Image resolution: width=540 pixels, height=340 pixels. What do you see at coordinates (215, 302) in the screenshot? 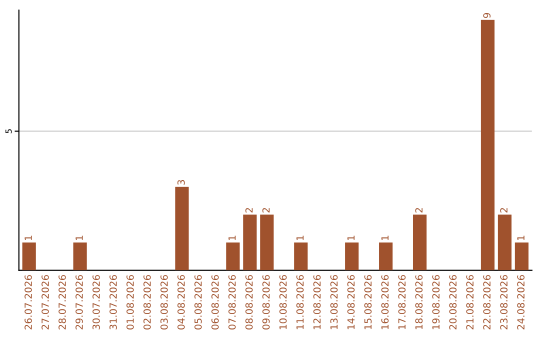
I see `x-tick-label: 06.08.2026` at bounding box center [215, 302].